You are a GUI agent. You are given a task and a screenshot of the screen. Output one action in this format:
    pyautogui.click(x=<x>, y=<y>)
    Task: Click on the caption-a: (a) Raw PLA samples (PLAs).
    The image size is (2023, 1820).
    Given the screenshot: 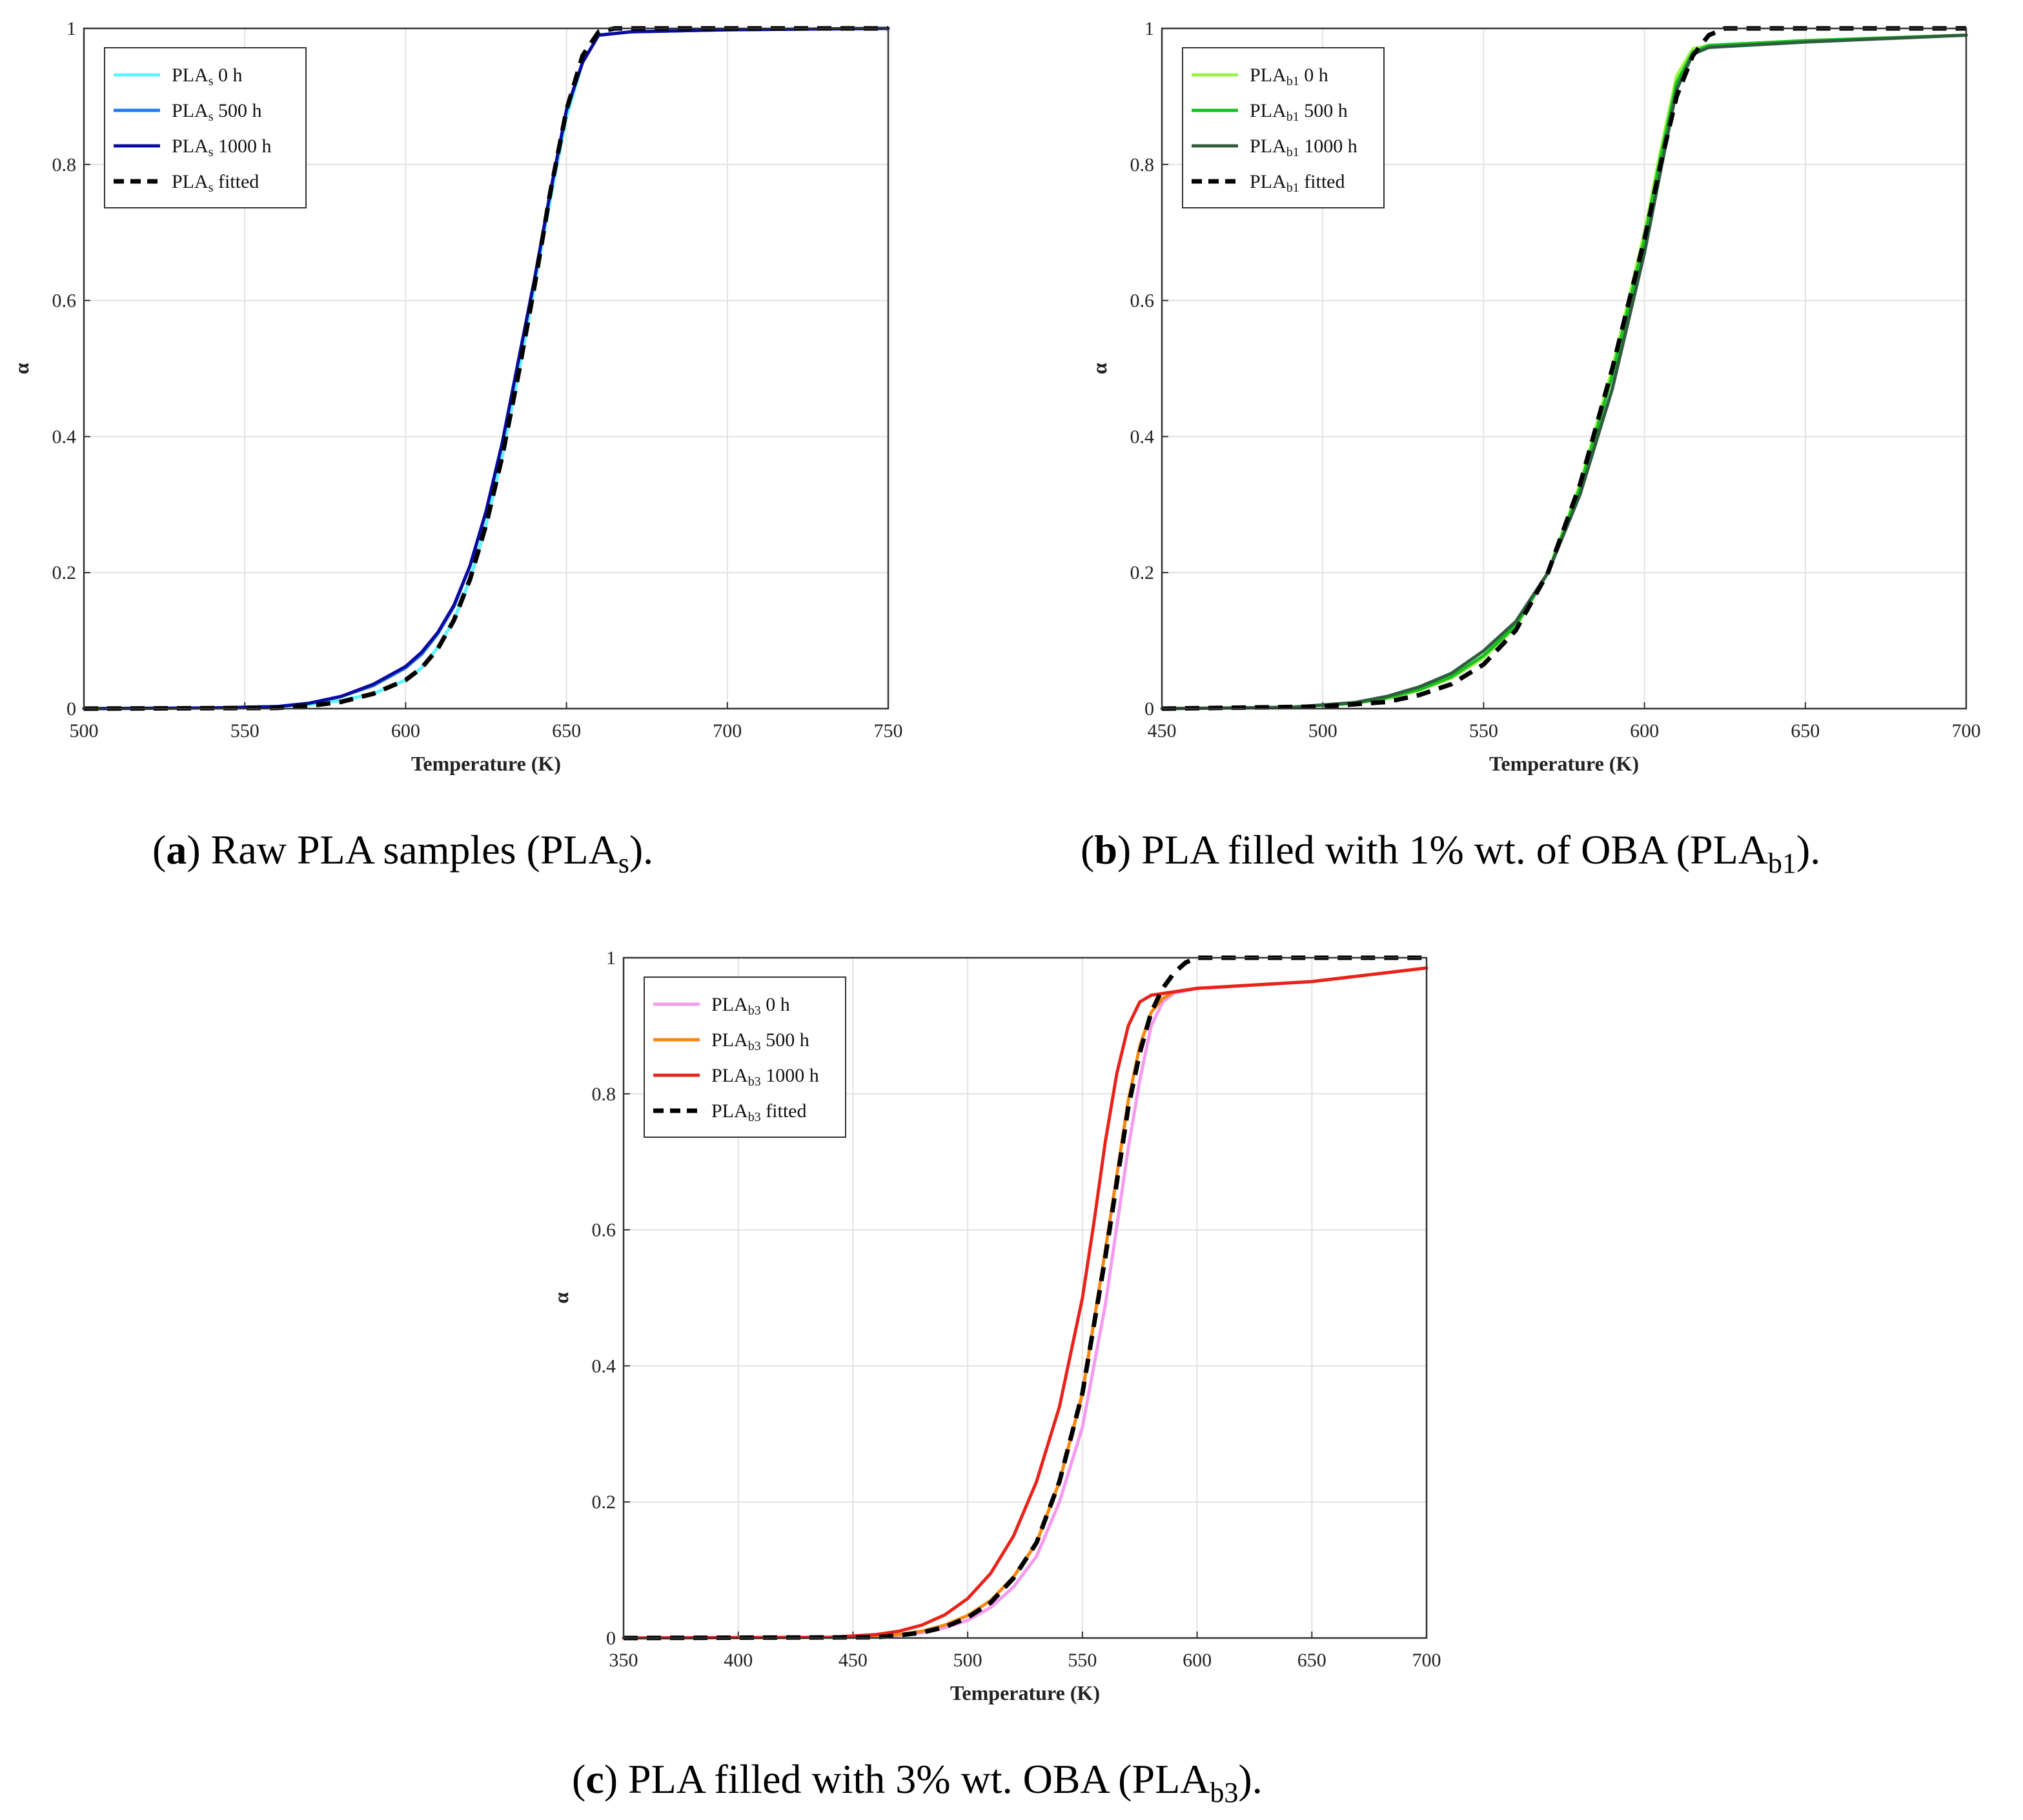 What is the action you would take?
    pyautogui.click(x=403, y=853)
    